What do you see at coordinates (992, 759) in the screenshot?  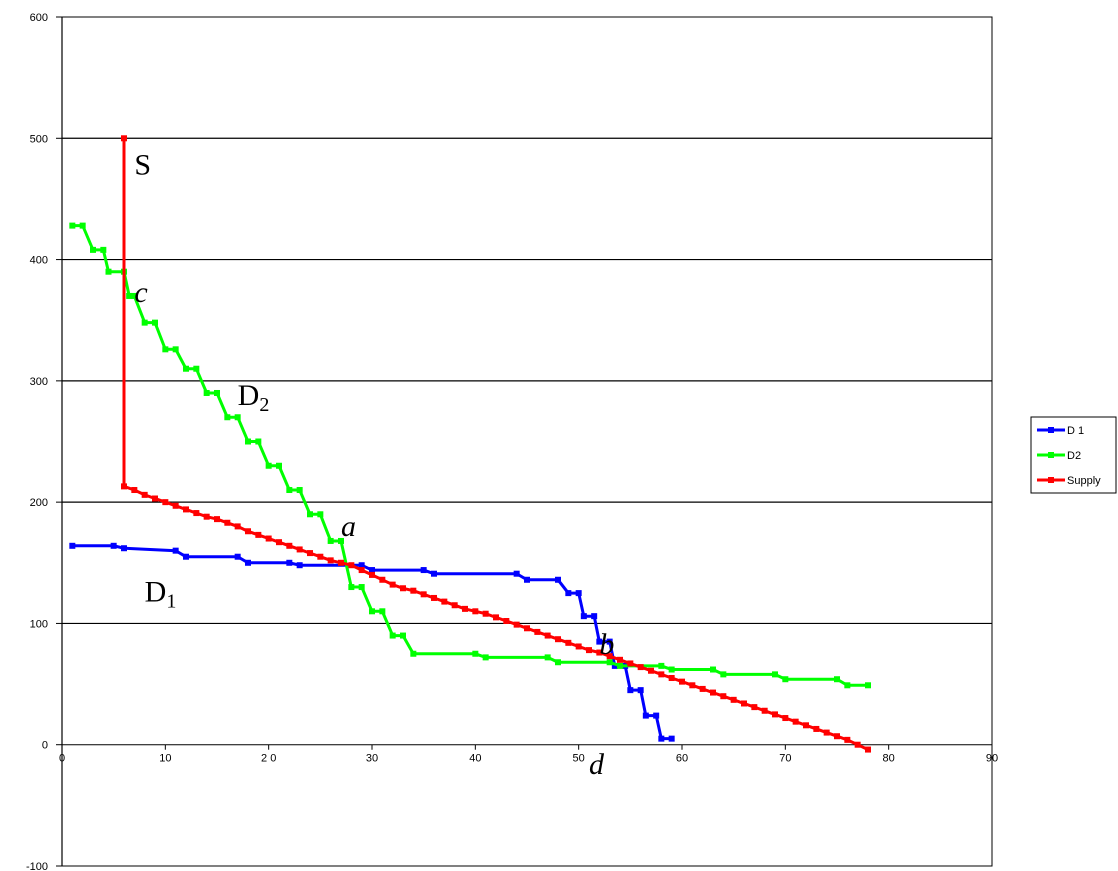 I see `x-tick-label: 90` at bounding box center [992, 759].